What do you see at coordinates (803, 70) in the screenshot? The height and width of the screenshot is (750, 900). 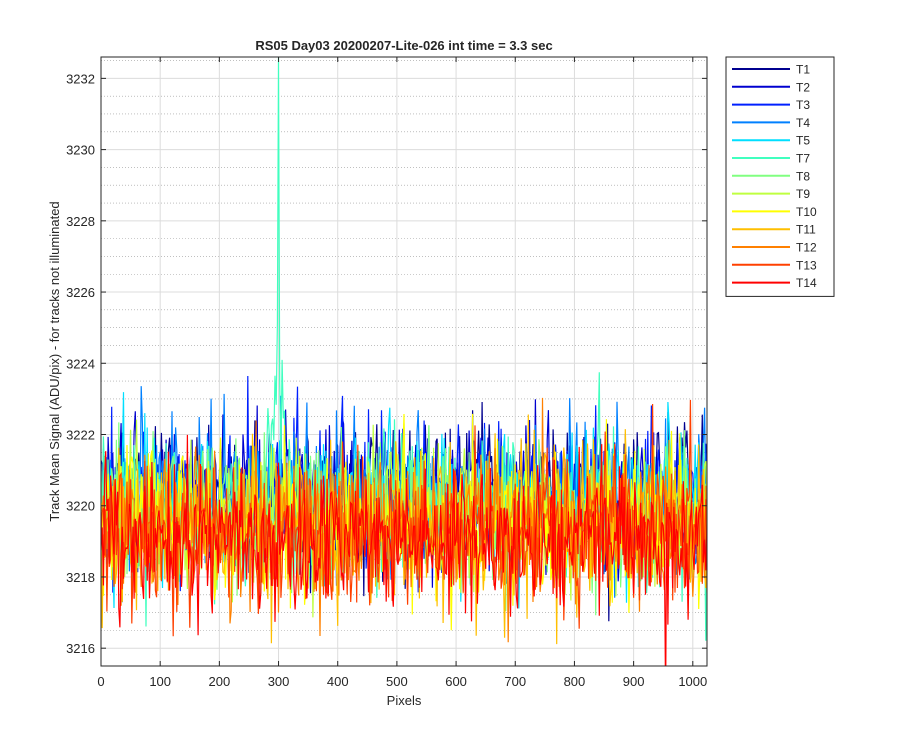 I see `legend-label-t1: T1` at bounding box center [803, 70].